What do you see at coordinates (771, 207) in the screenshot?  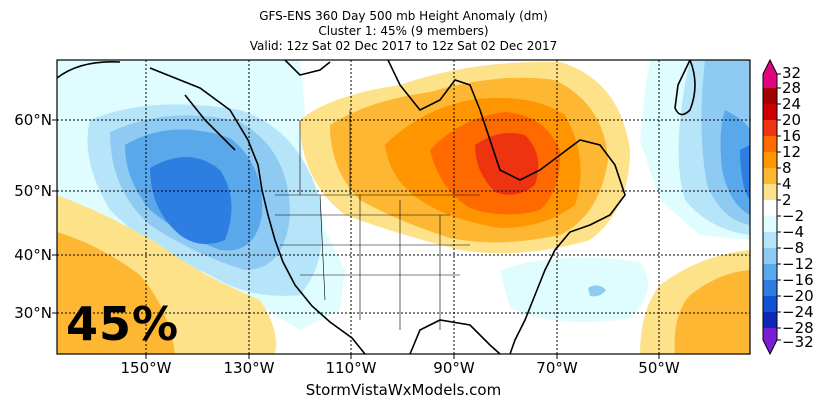 I see `colorbar` at bounding box center [771, 207].